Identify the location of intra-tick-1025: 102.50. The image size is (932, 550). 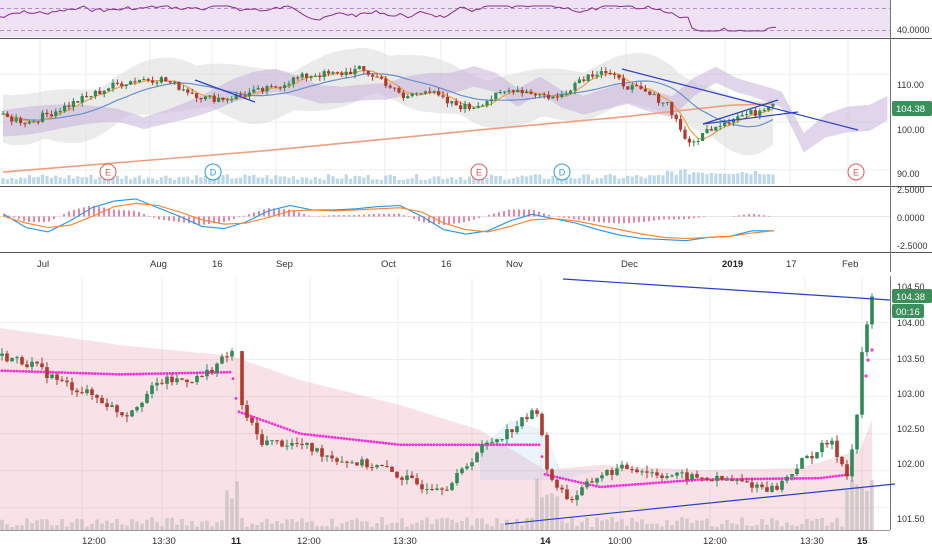
(911, 429).